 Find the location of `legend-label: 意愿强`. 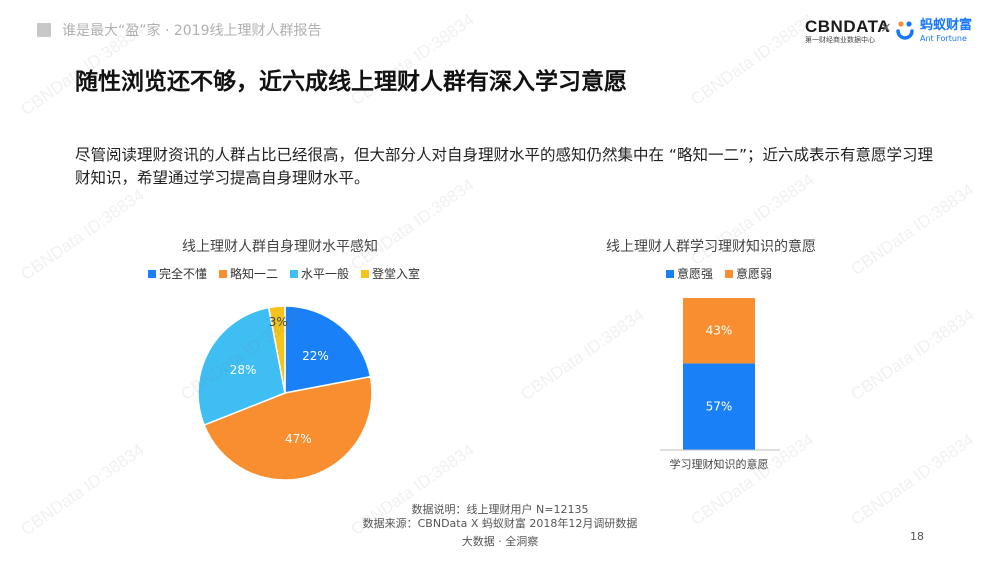

legend-label: 意愿强 is located at coordinates (695, 274).